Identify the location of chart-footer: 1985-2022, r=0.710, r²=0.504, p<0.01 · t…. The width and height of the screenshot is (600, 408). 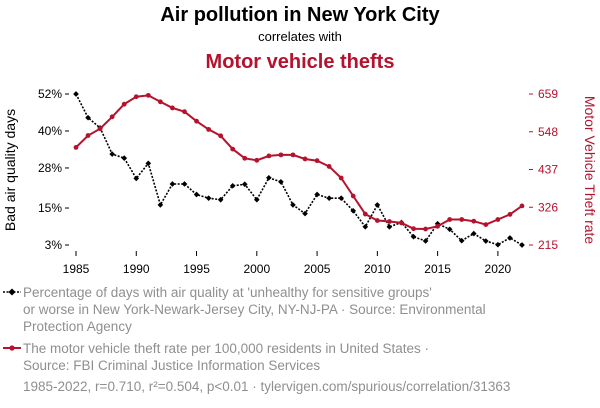
(266, 386).